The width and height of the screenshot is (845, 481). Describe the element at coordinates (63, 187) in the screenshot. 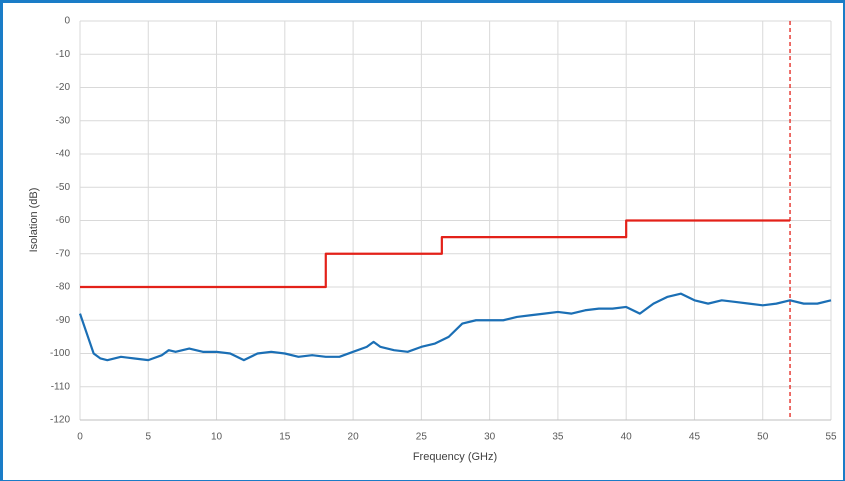

I see `y-tick-label: -50` at that location.